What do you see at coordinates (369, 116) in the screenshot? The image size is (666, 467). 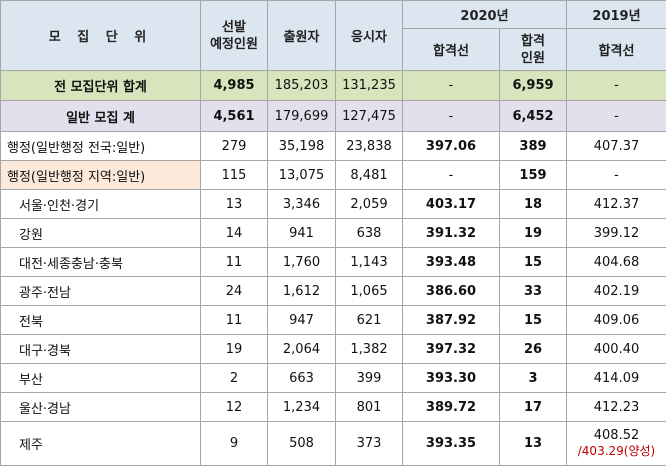 I see `cell-test-takers: 127,475` at bounding box center [369, 116].